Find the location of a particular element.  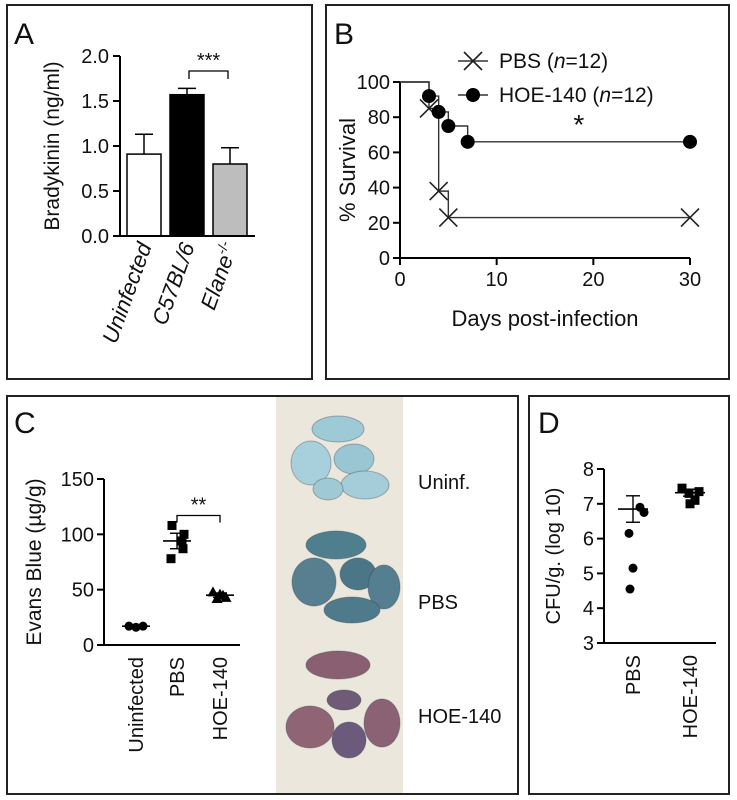

x-tick-label: Elane-/- is located at coordinates (218, 275).